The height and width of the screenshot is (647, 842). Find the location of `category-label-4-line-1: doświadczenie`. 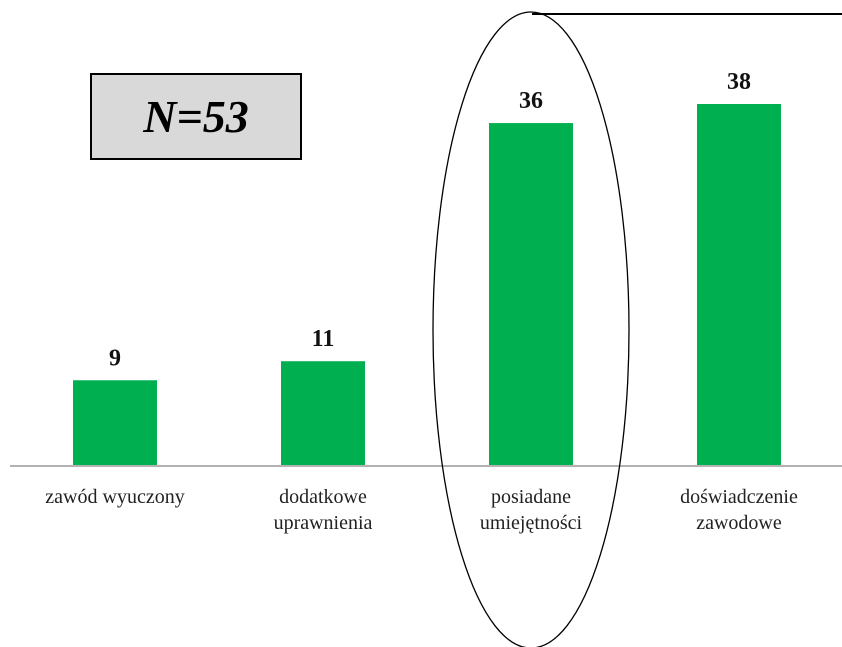

category-label-4-line-1: doświadczenie is located at coordinates (739, 497).